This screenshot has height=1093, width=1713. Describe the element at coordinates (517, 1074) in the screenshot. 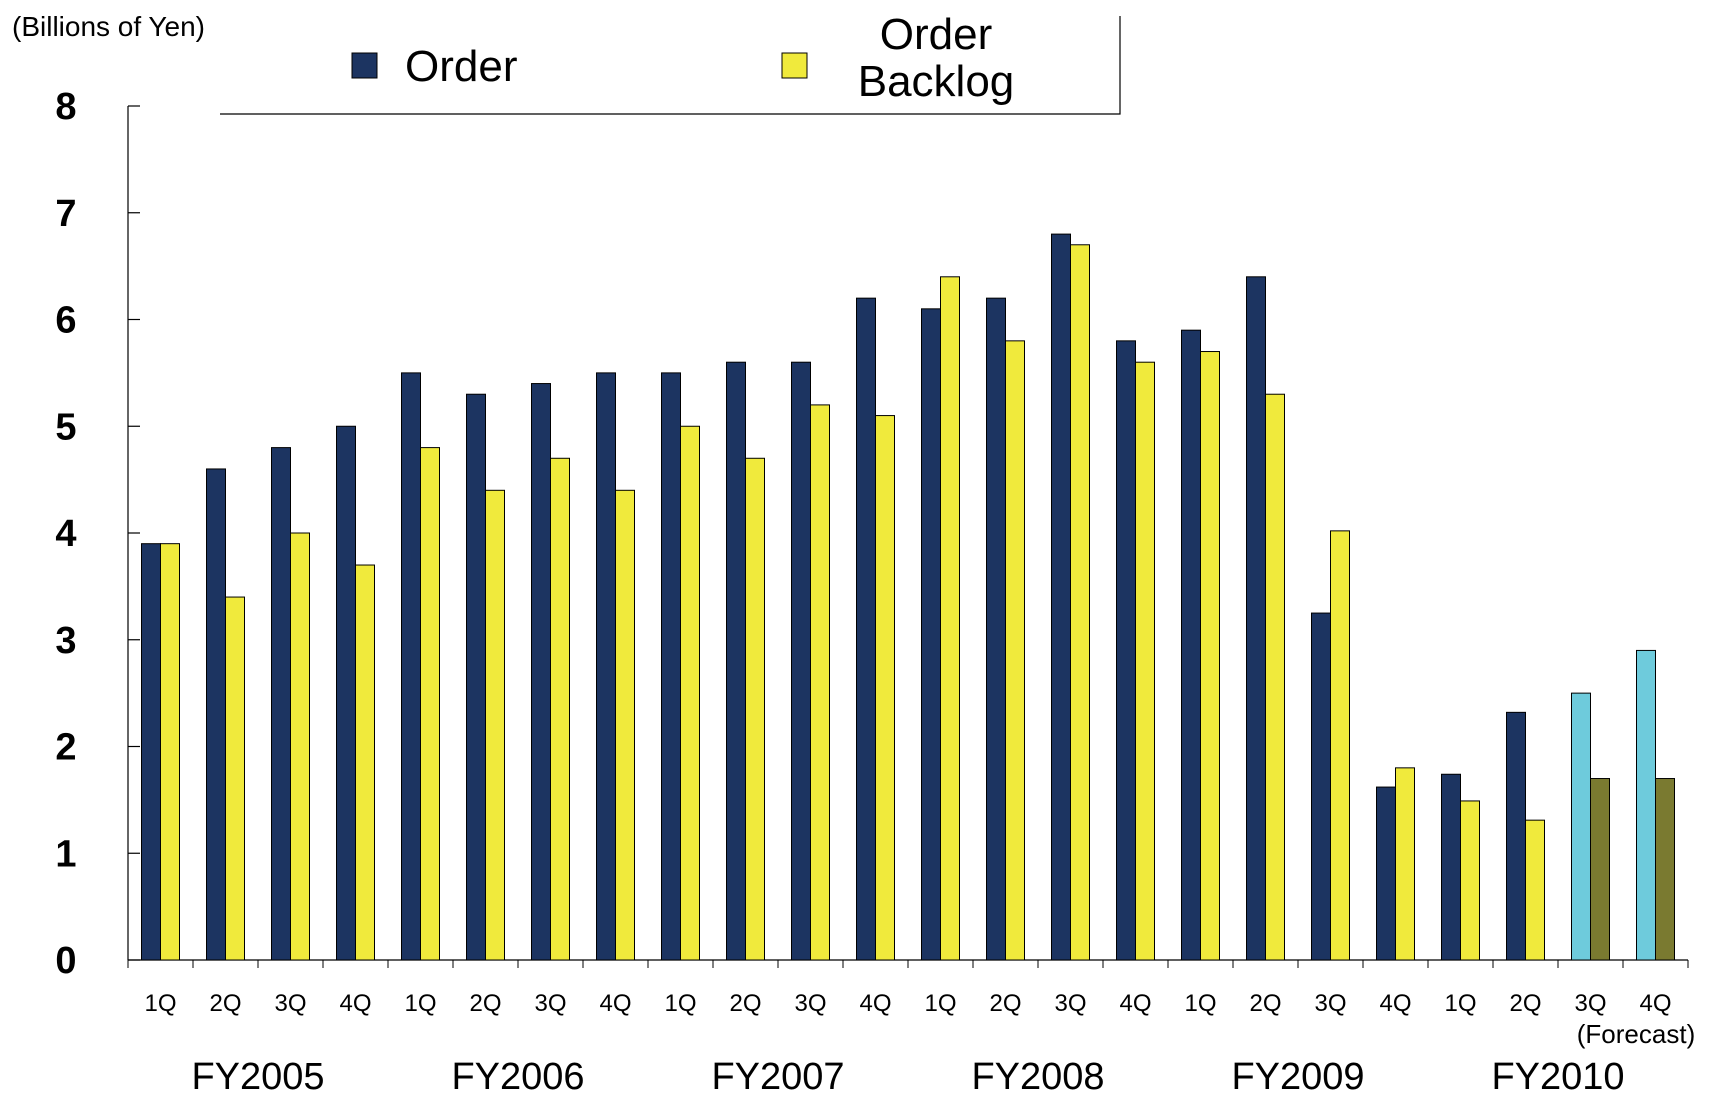

I see `fiscal-year-label: FY2006` at that location.